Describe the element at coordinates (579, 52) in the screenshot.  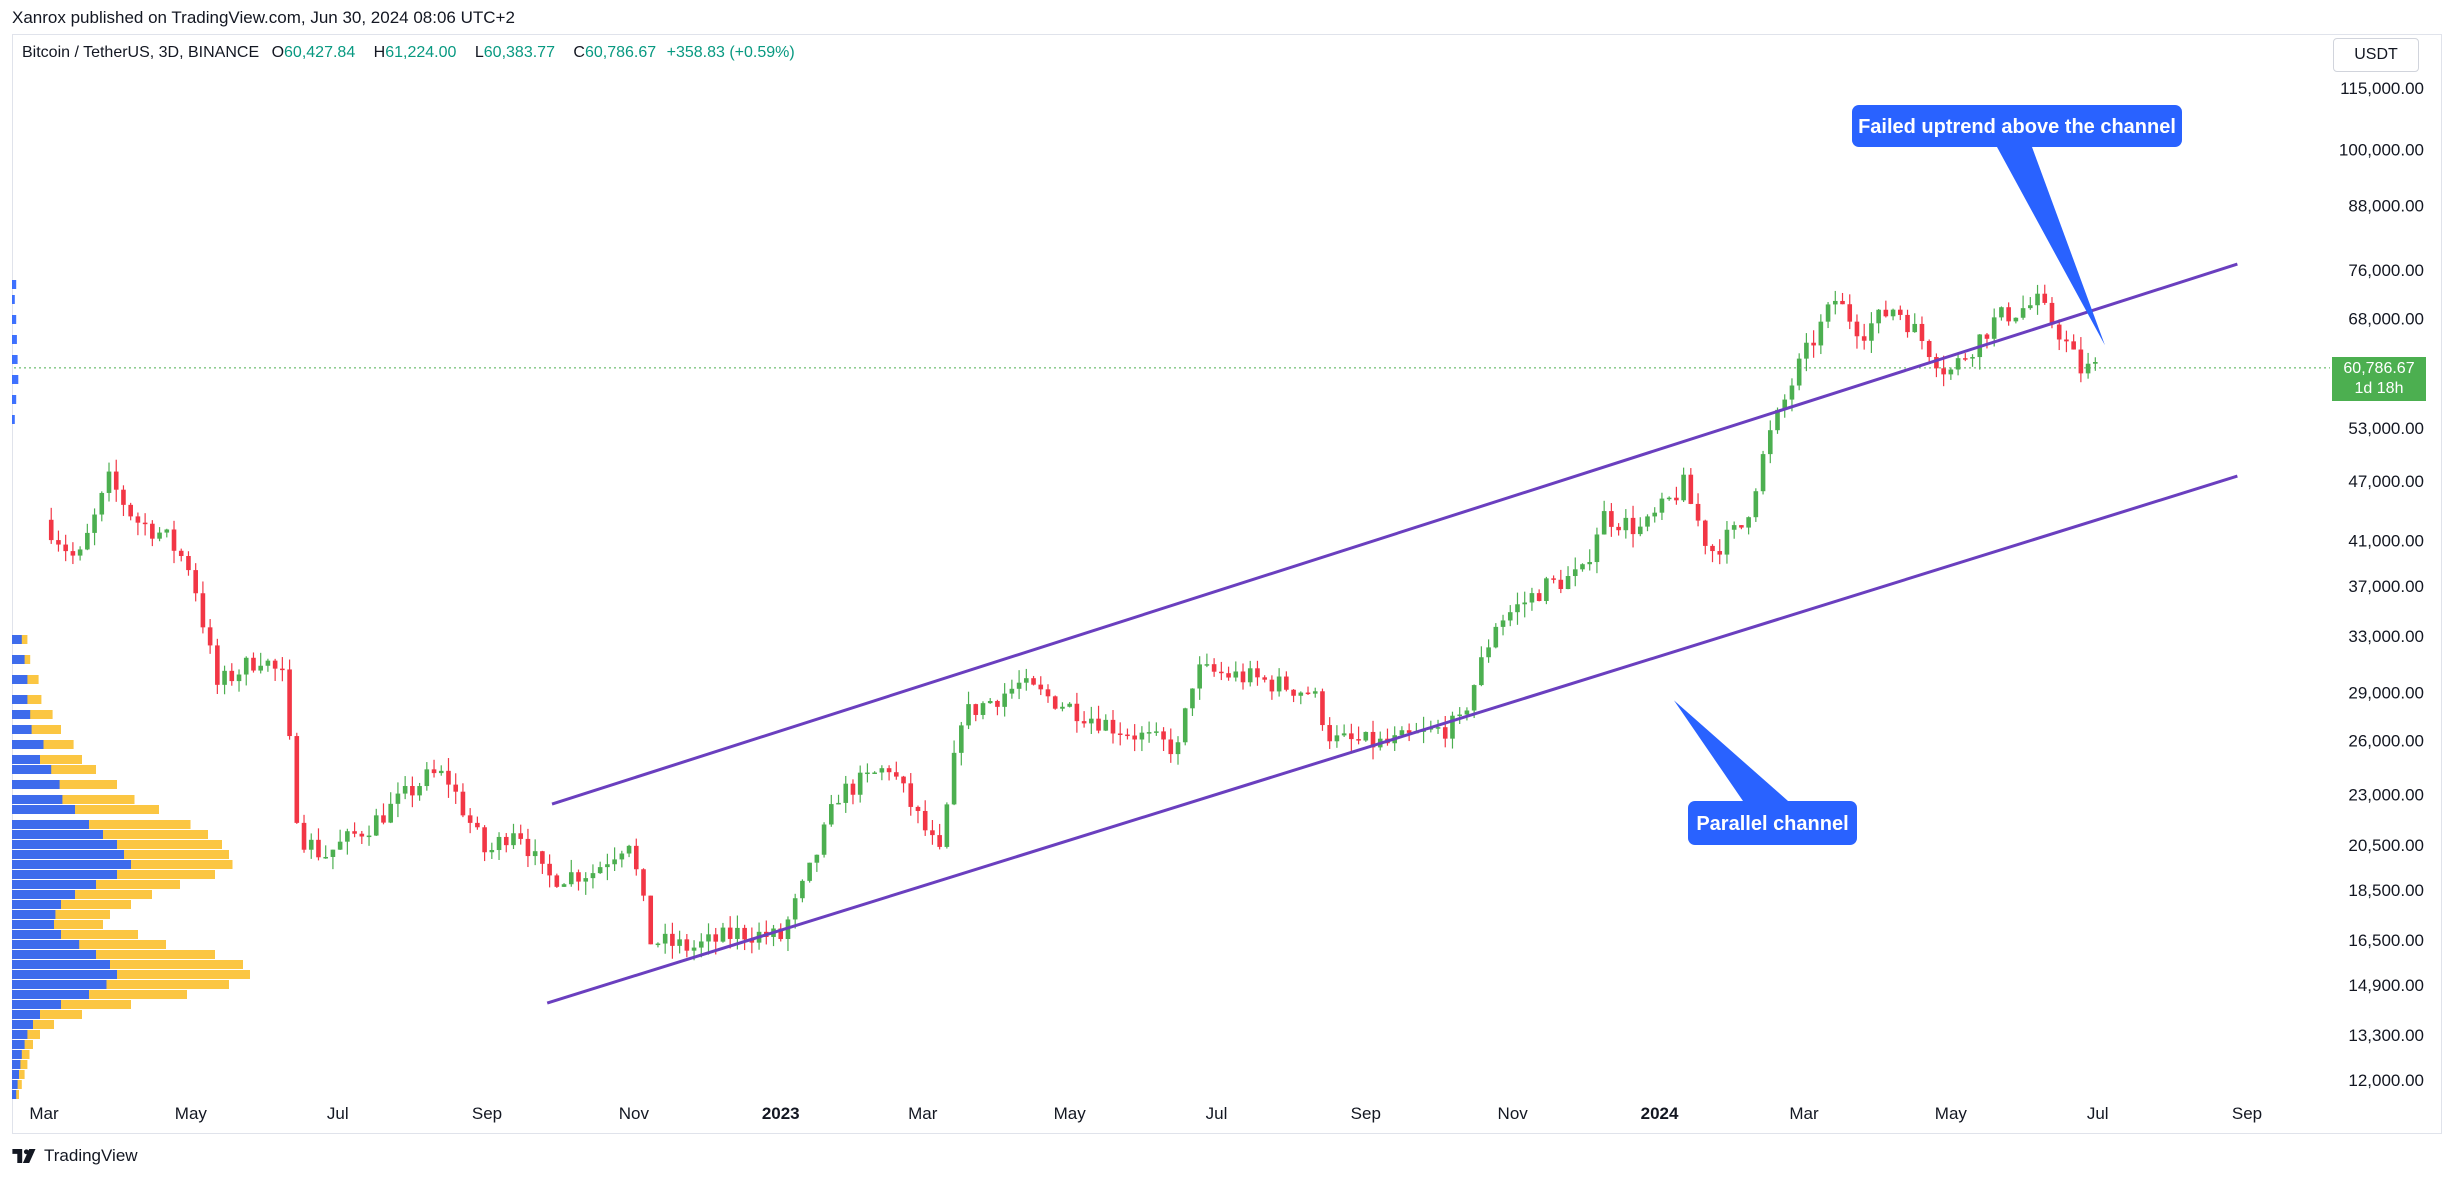
I see `close-label: C` at that location.